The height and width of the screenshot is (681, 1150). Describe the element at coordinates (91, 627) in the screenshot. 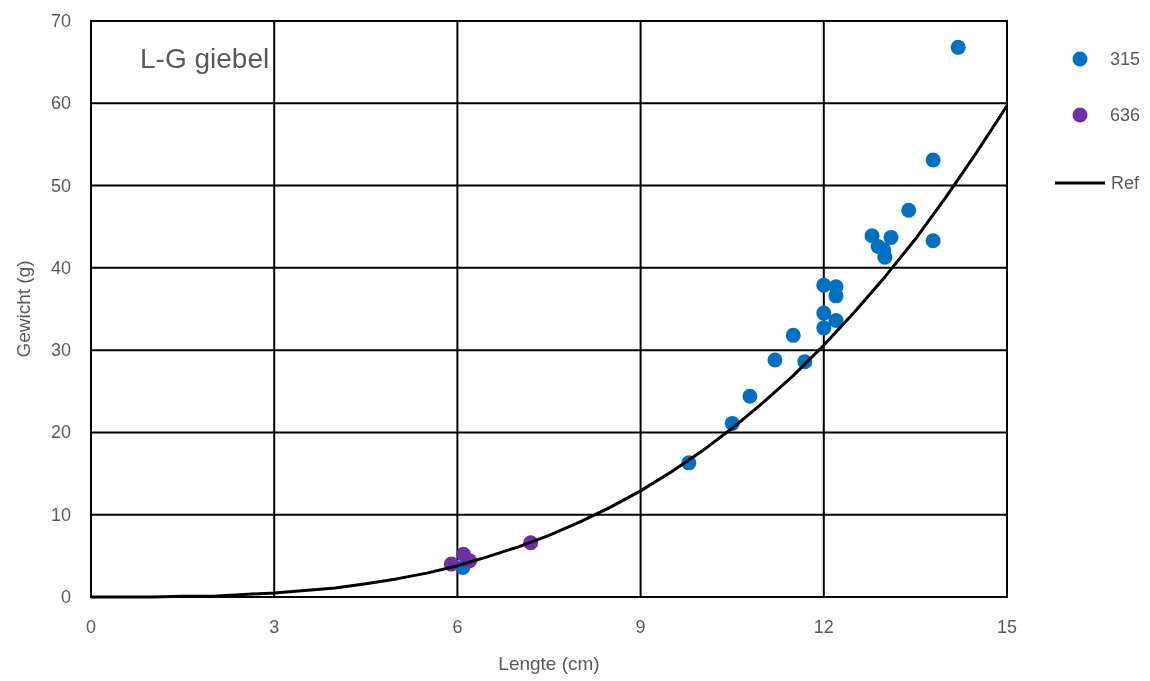

I see `x-tick-label: 0` at that location.